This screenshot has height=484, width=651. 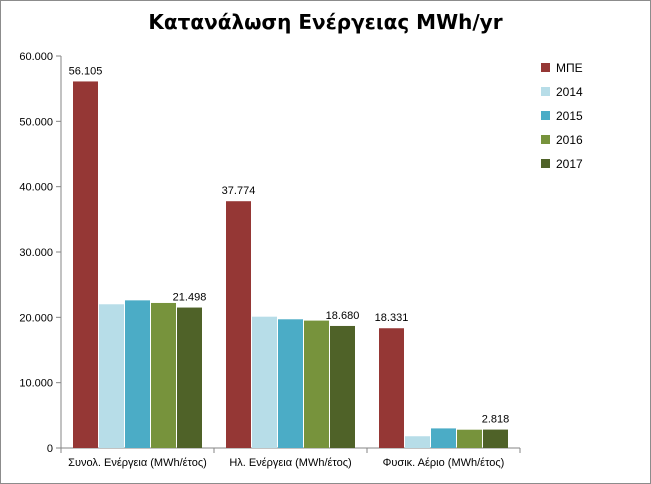 What do you see at coordinates (36, 57) in the screenshot?
I see `y-tick-label: 60.000` at bounding box center [36, 57].